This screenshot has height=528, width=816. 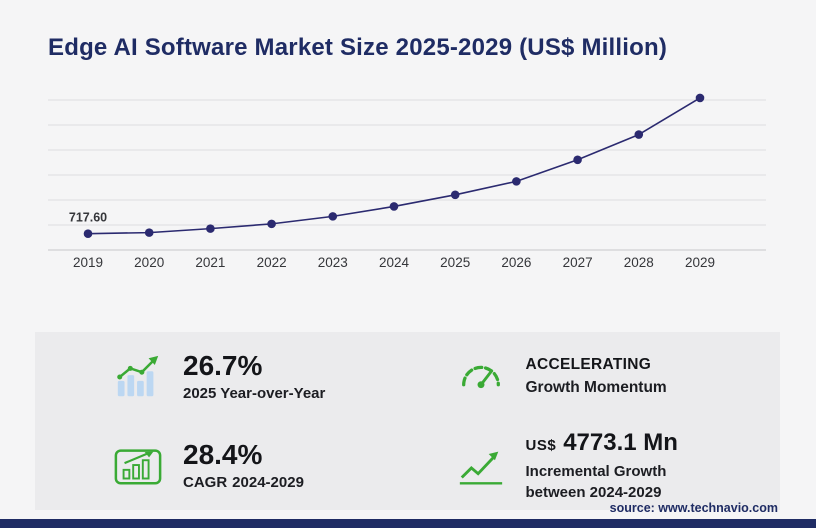 I want to click on x-axis-label: 2021, so click(x=210, y=262).